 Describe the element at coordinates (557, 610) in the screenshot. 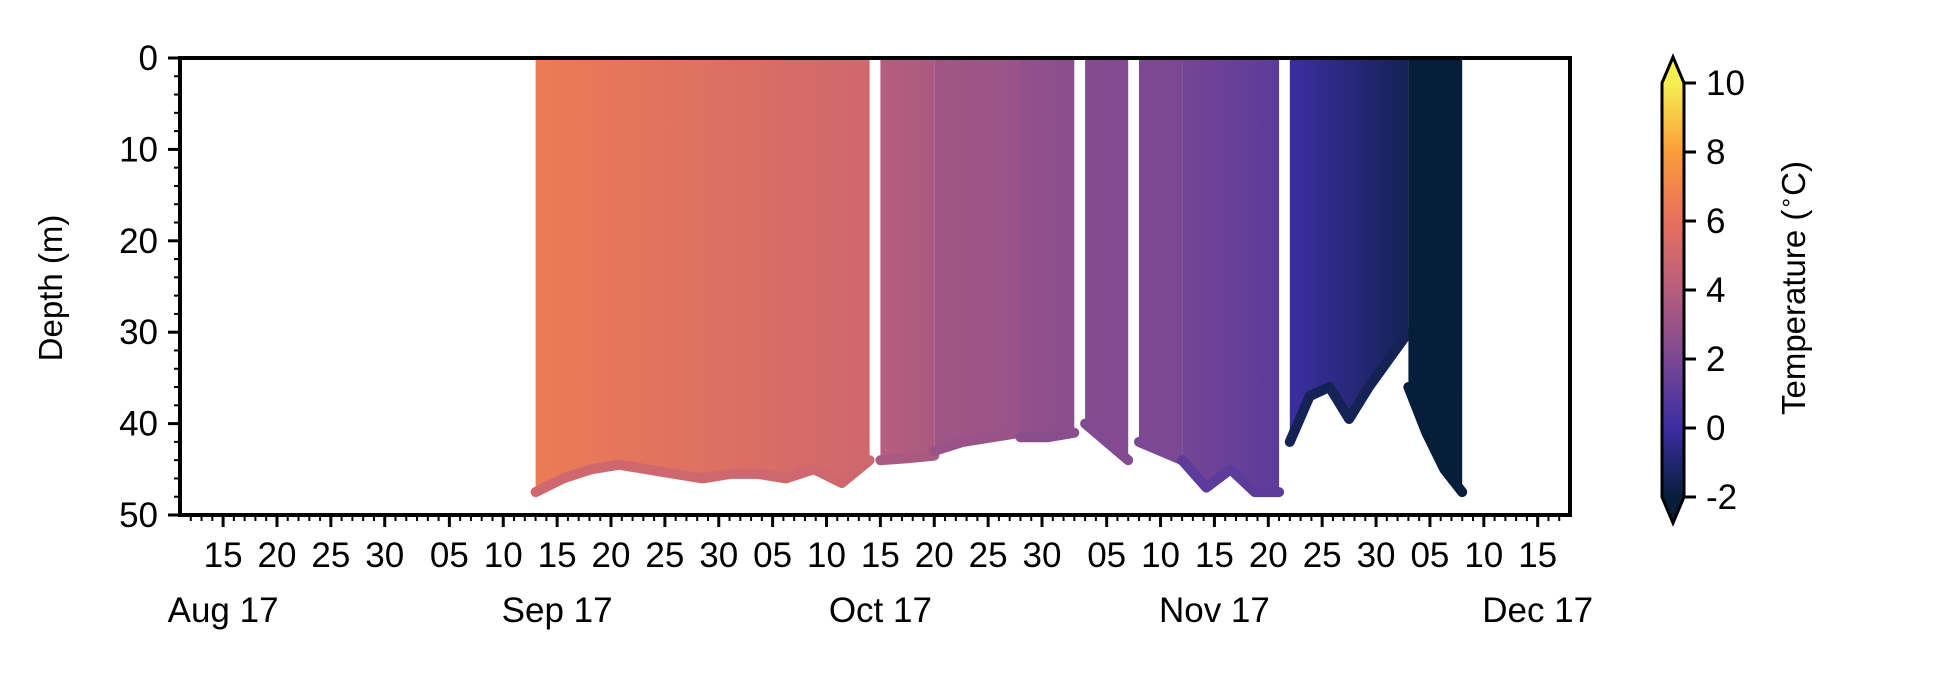

I see `x-month-label: Sep 17` at that location.